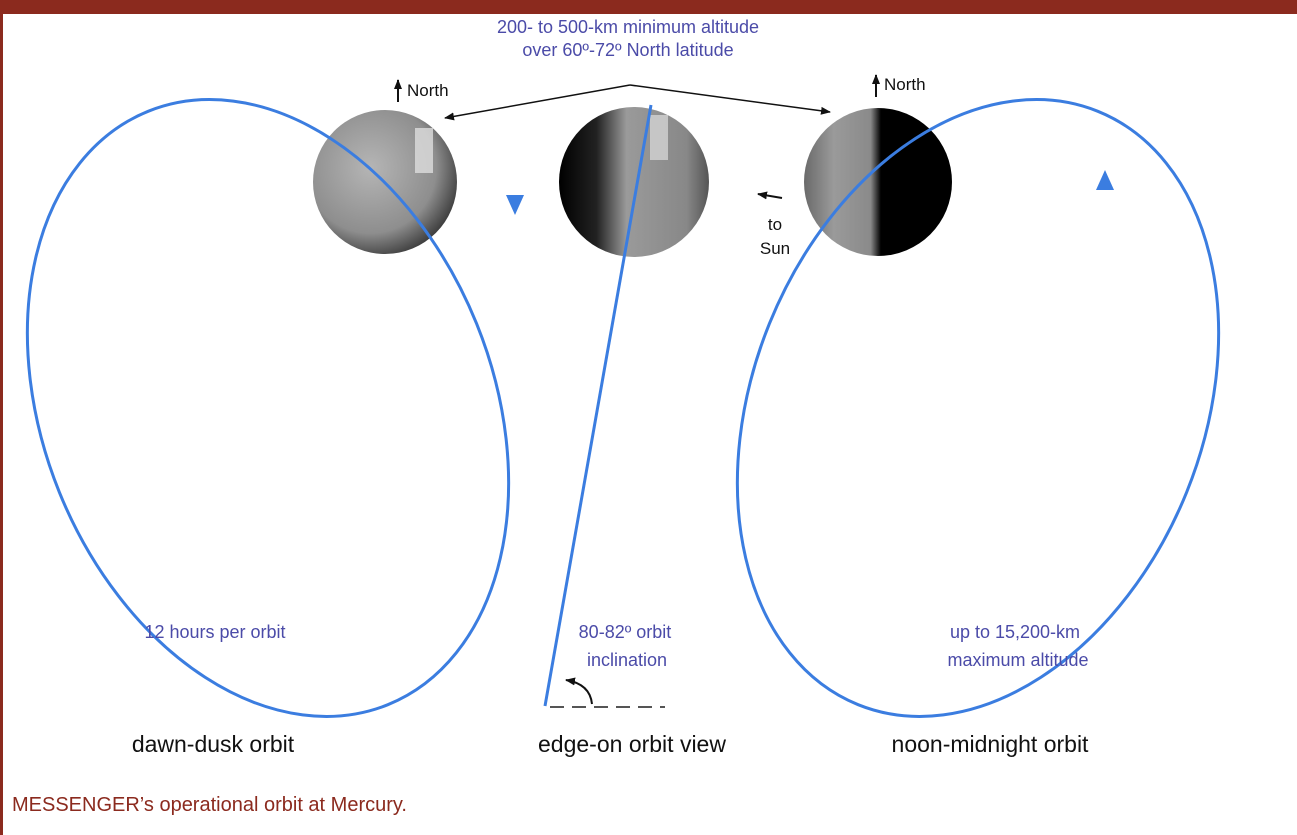 This screenshot has width=1297, height=835. Describe the element at coordinates (632, 744) in the screenshot. I see `panel-label: edge-on orbit view` at that location.